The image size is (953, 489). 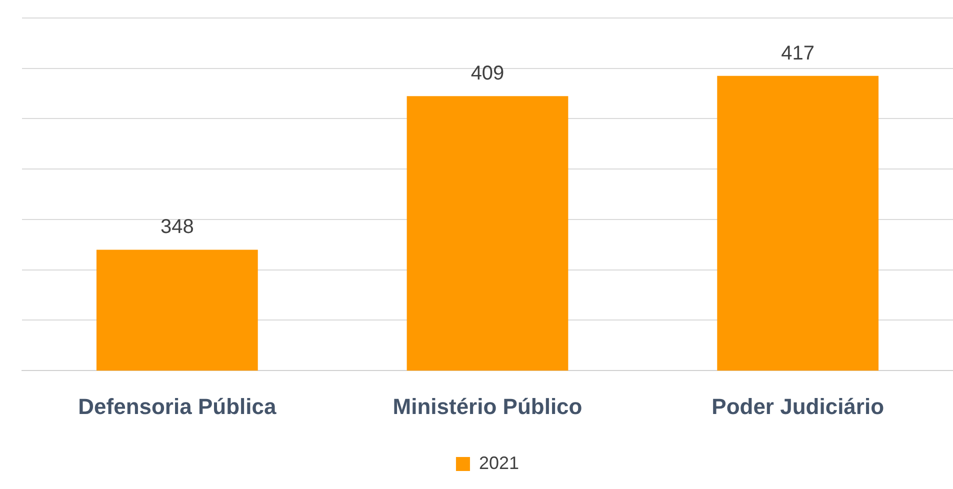 What do you see at coordinates (499, 462) in the screenshot?
I see `legend-label: 2021` at bounding box center [499, 462].